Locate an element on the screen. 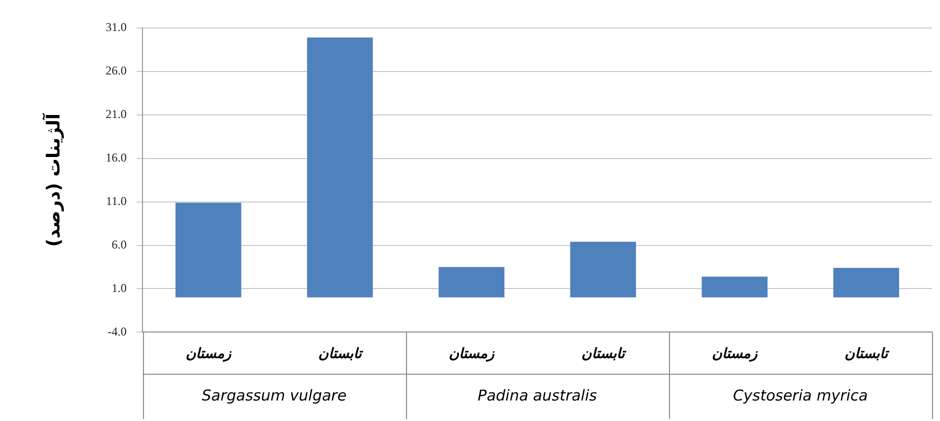 The width and height of the screenshot is (940, 421). y-tick-label: 6.0 is located at coordinates (119, 244).